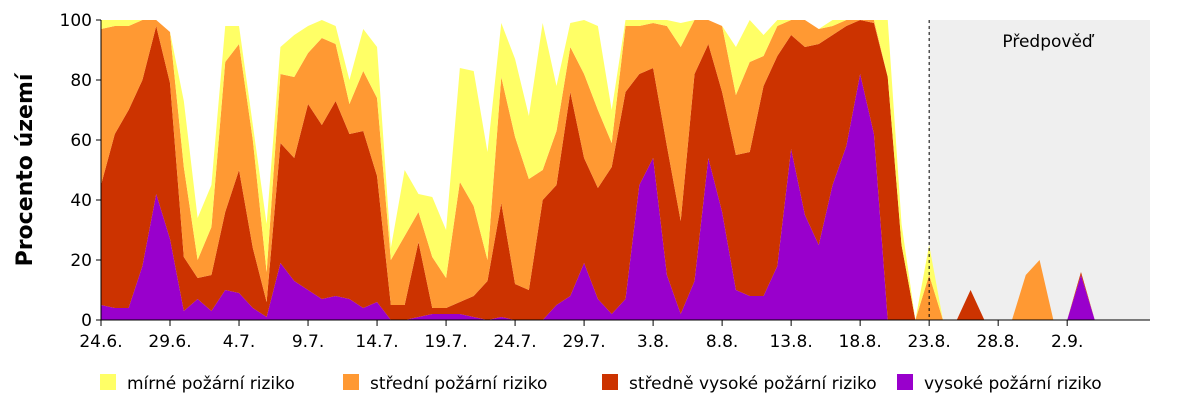  What do you see at coordinates (514, 342) in the screenshot?
I see `x-tick-label: 24.7.` at bounding box center [514, 342].